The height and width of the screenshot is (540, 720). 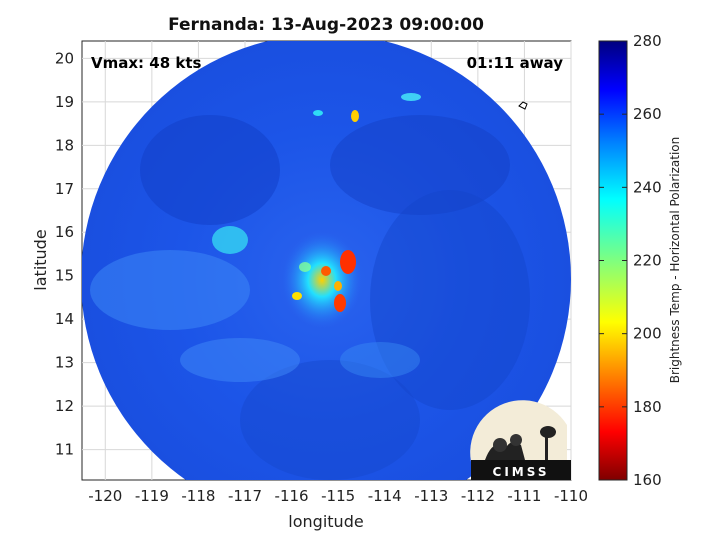 I want to click on cimss-logo: CIMSS, so click(x=520, y=440).